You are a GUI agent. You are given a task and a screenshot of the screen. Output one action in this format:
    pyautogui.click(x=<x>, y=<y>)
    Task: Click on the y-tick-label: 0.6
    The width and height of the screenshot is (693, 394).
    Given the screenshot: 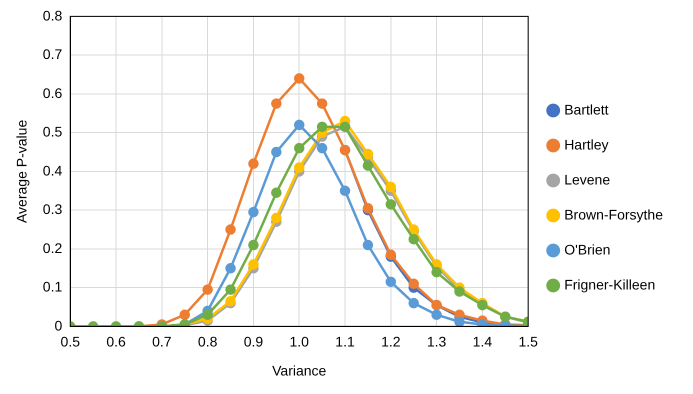 What is the action you would take?
    pyautogui.click(x=52, y=92)
    